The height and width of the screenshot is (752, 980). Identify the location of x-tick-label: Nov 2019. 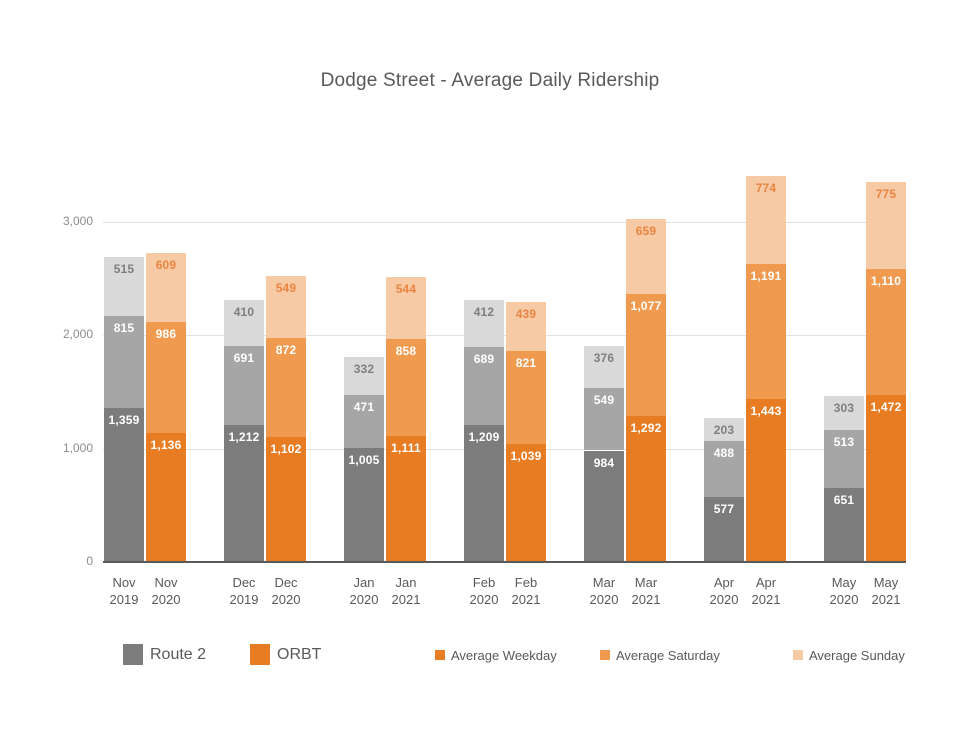
(124, 591).